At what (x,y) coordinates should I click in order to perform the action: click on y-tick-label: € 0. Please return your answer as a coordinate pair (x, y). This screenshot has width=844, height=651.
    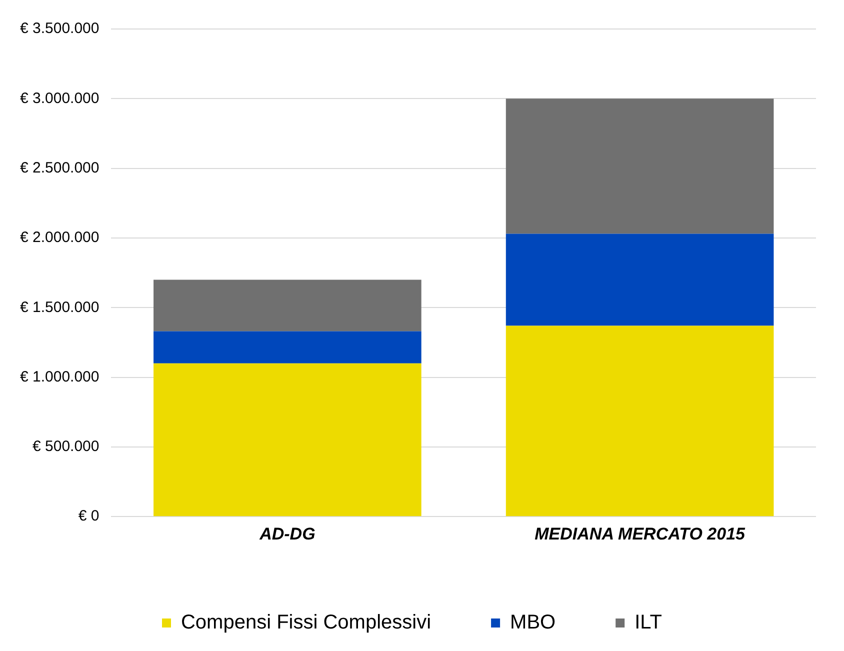
    Looking at the image, I should click on (89, 516).